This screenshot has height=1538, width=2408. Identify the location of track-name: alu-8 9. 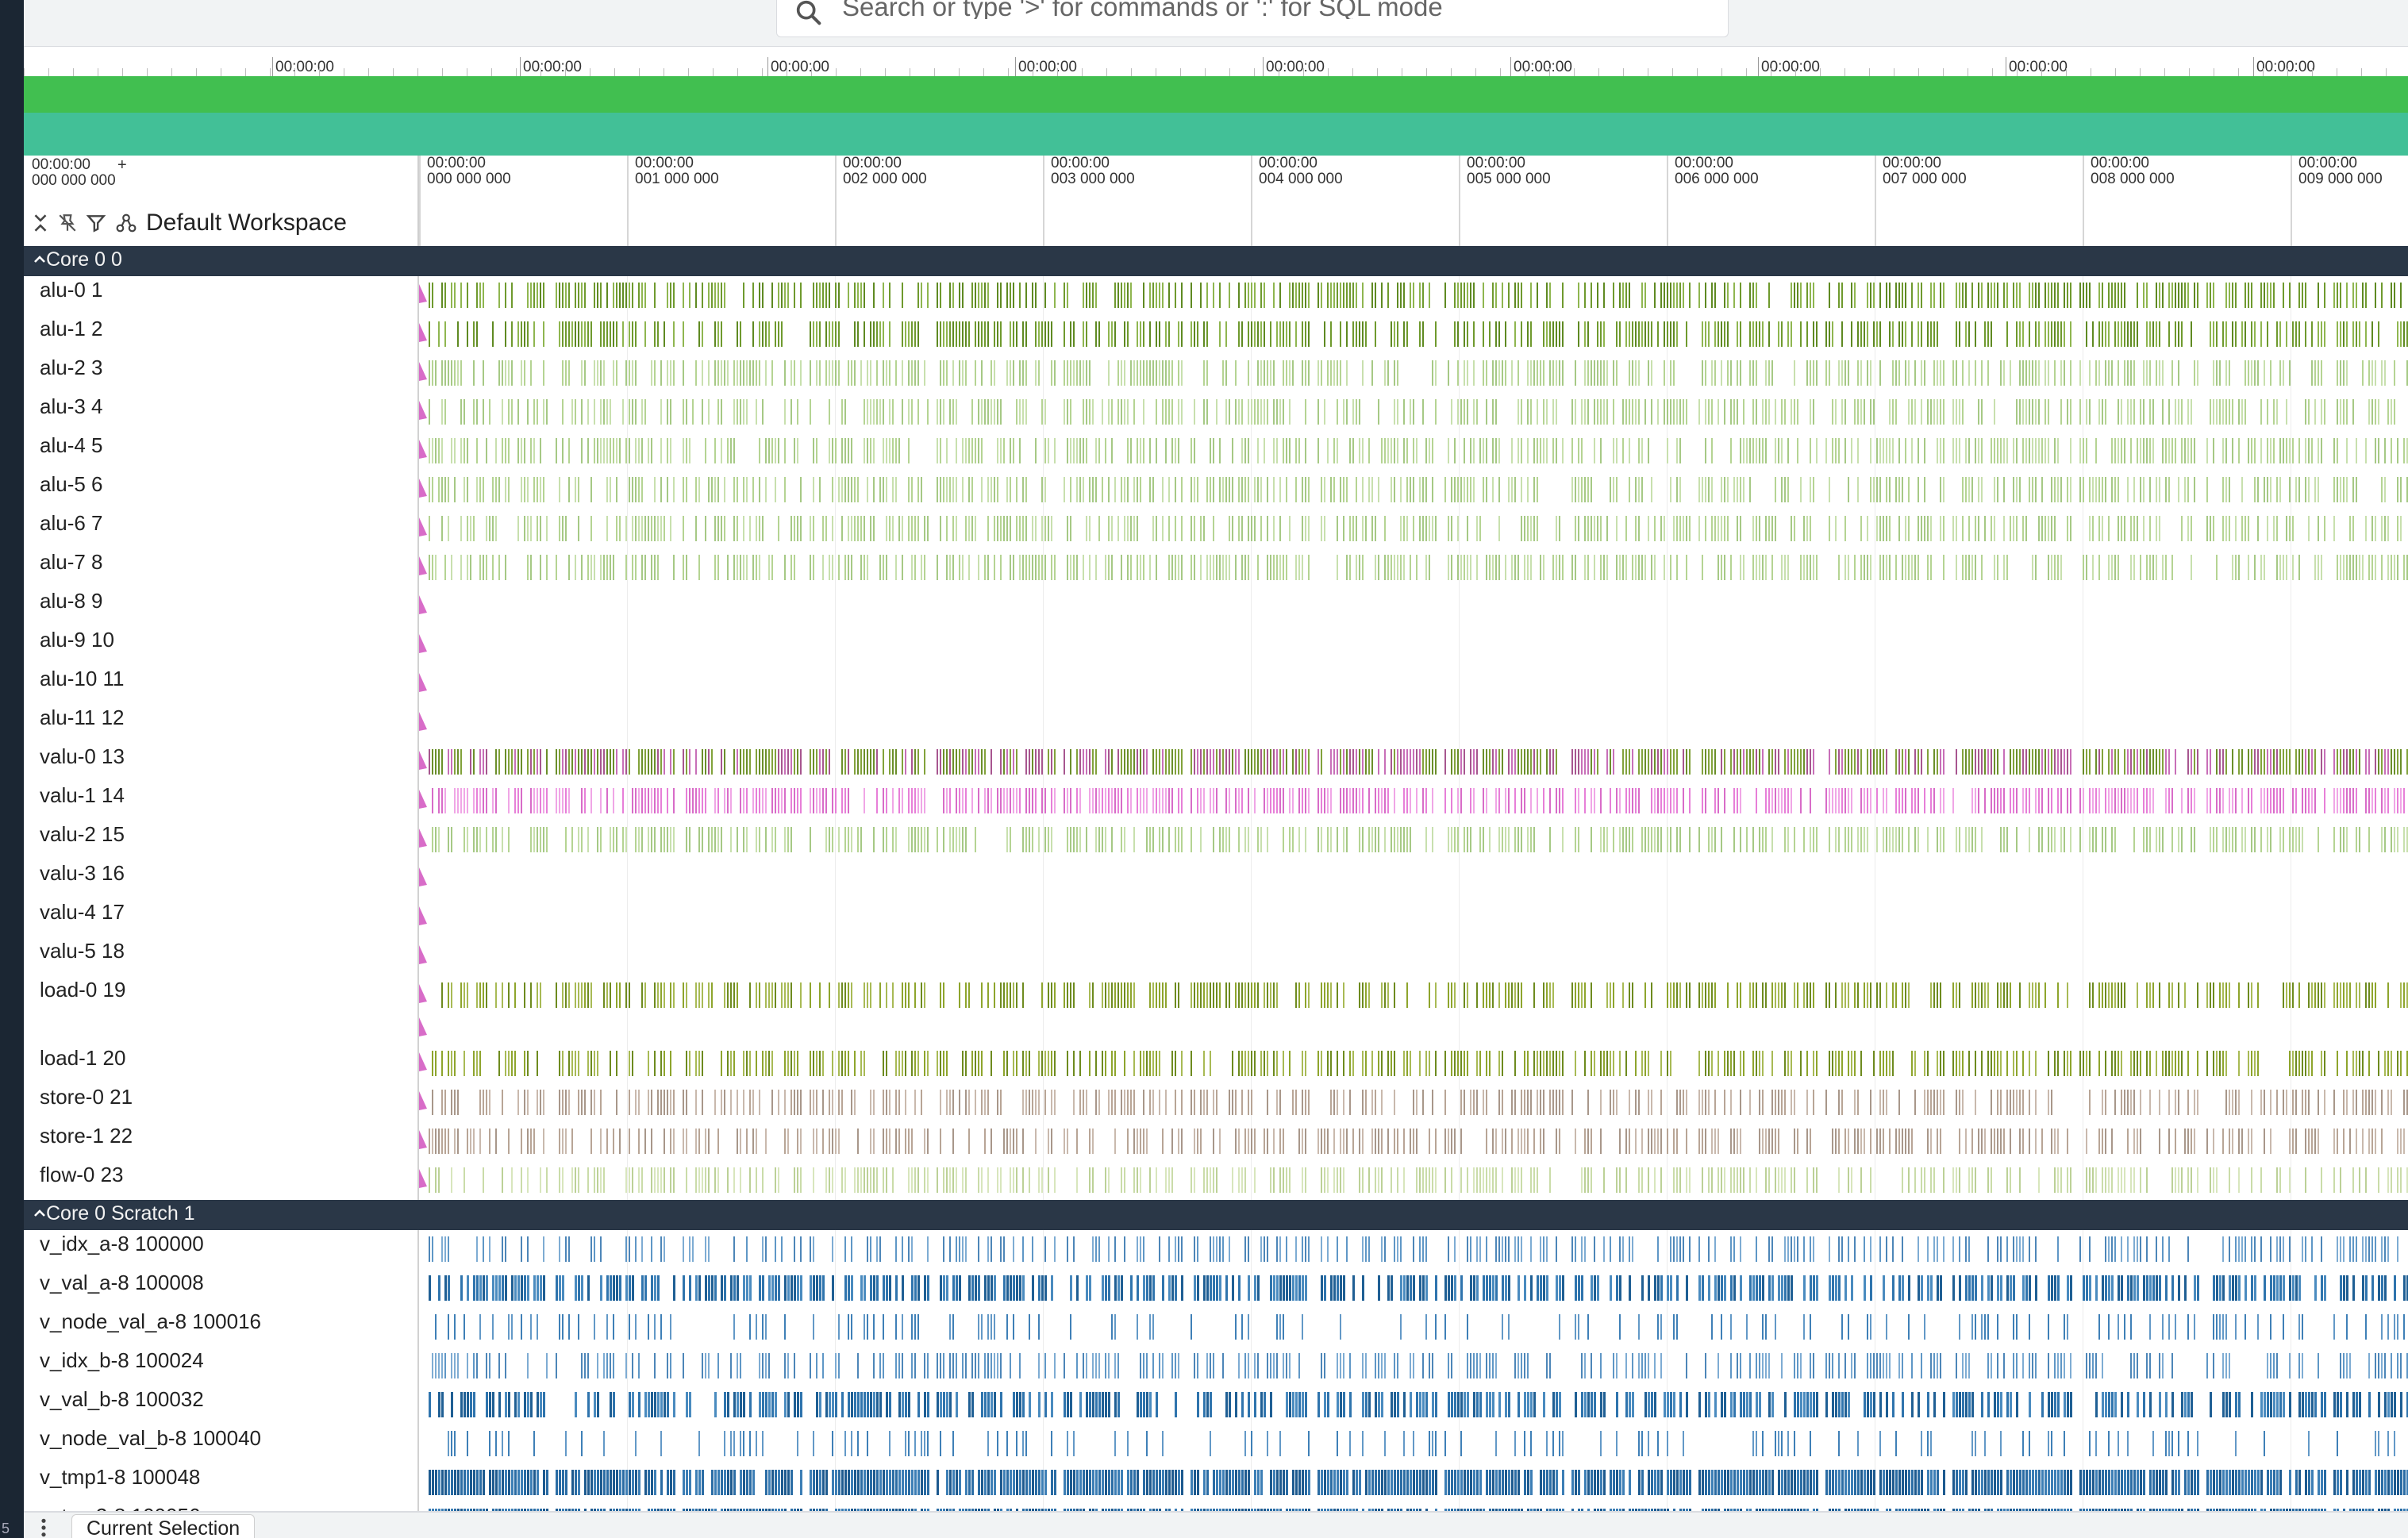
(71, 601).